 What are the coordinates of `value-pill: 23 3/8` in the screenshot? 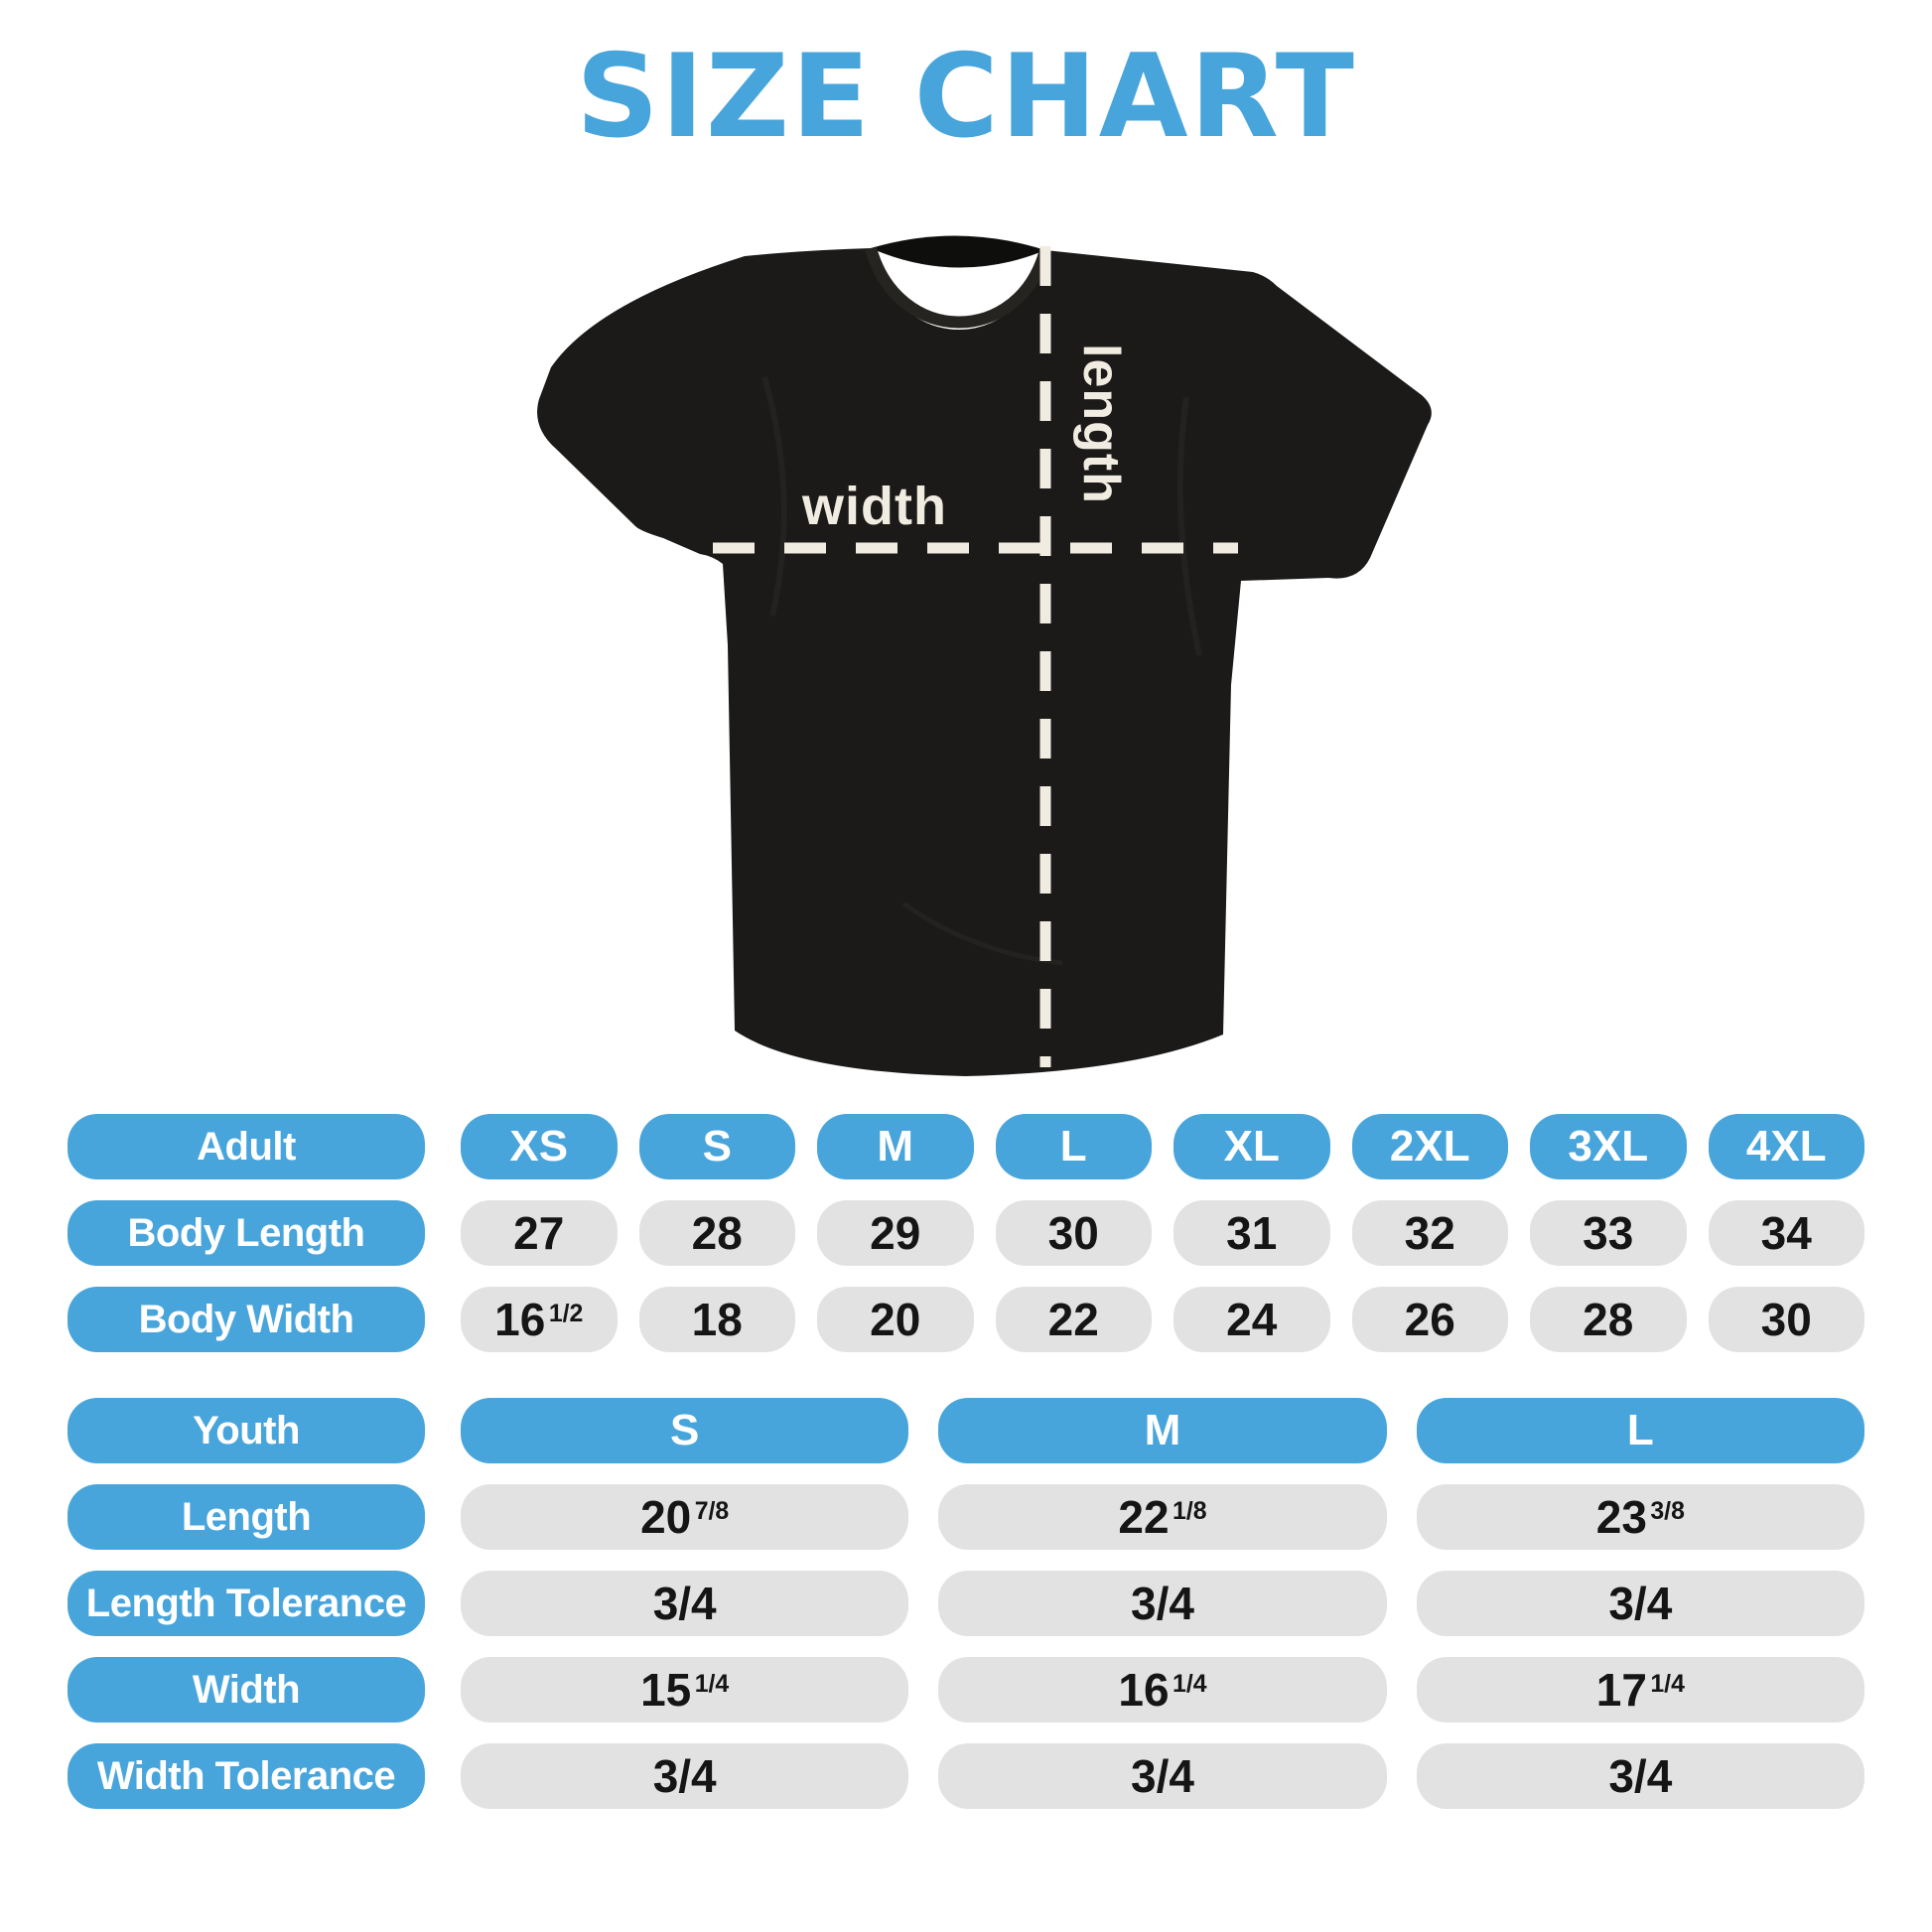 It's located at (1640, 1517).